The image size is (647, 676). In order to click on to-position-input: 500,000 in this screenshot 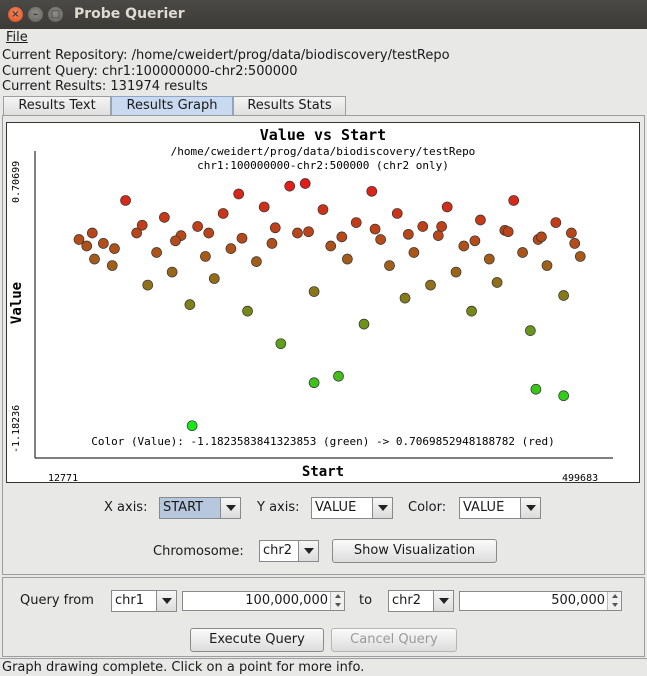, I will do `click(540, 601)`.